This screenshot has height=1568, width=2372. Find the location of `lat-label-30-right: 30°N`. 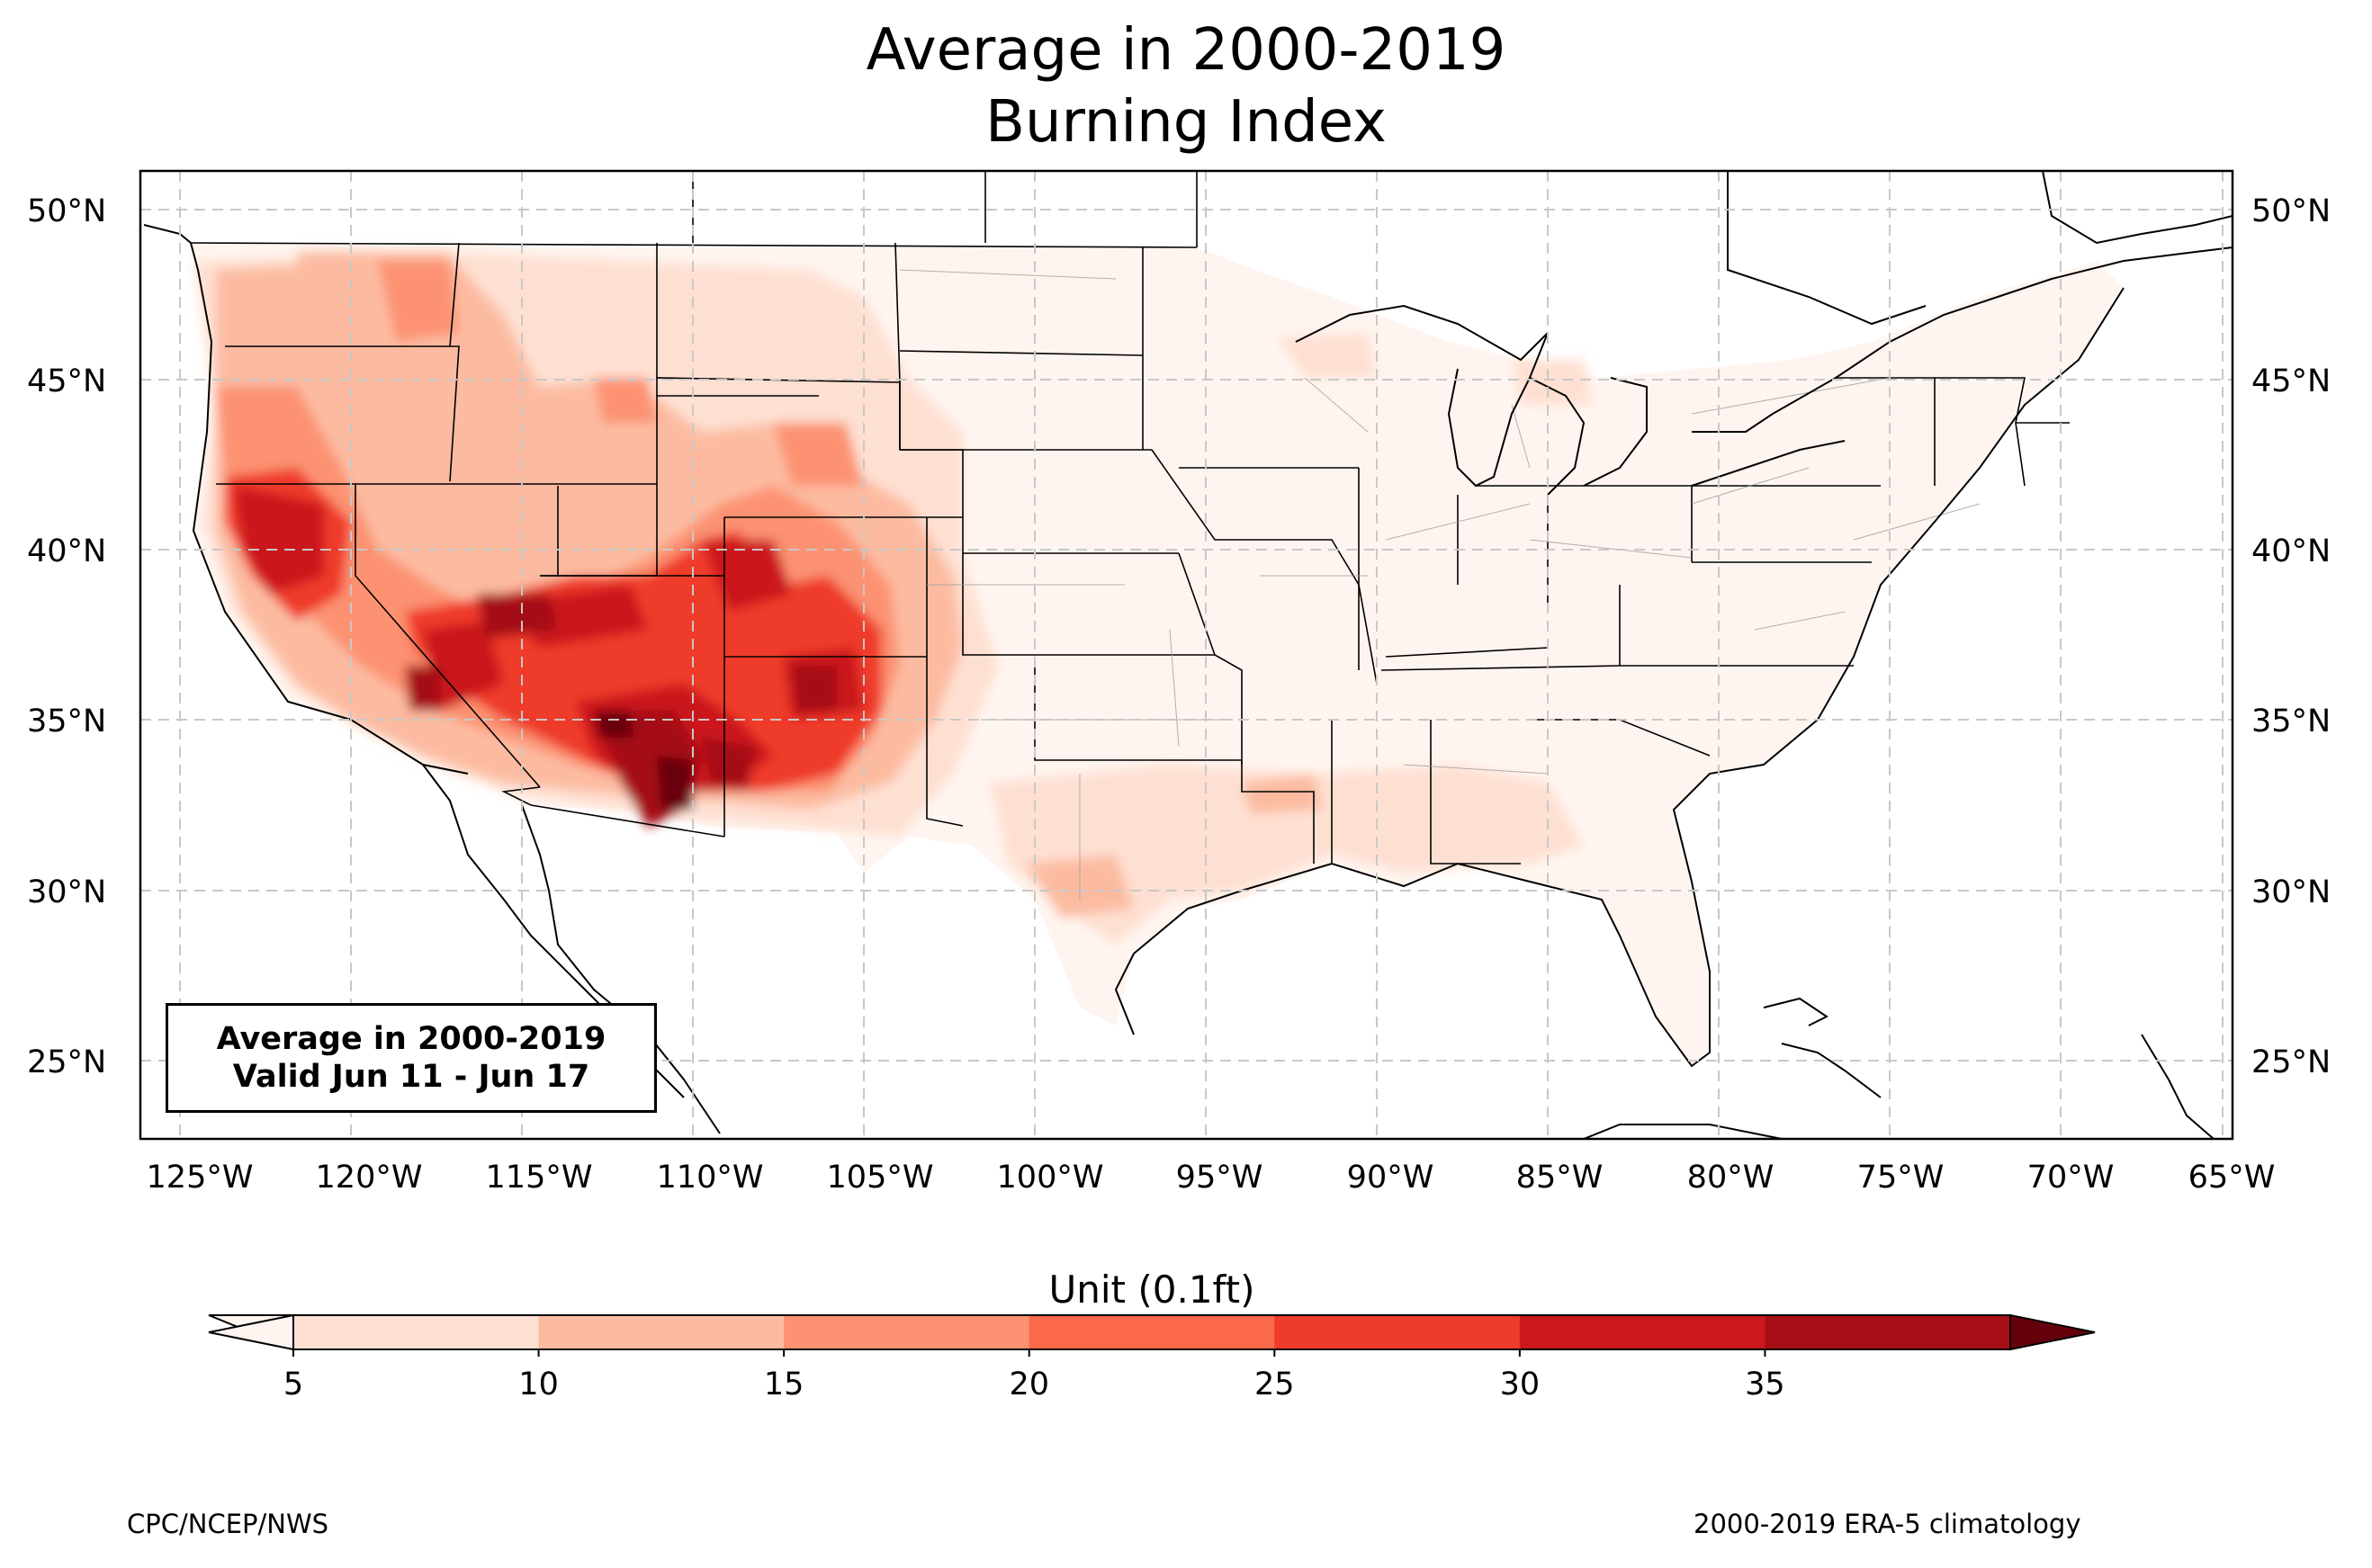

lat-label-30-right: 30°N is located at coordinates (2291, 892).